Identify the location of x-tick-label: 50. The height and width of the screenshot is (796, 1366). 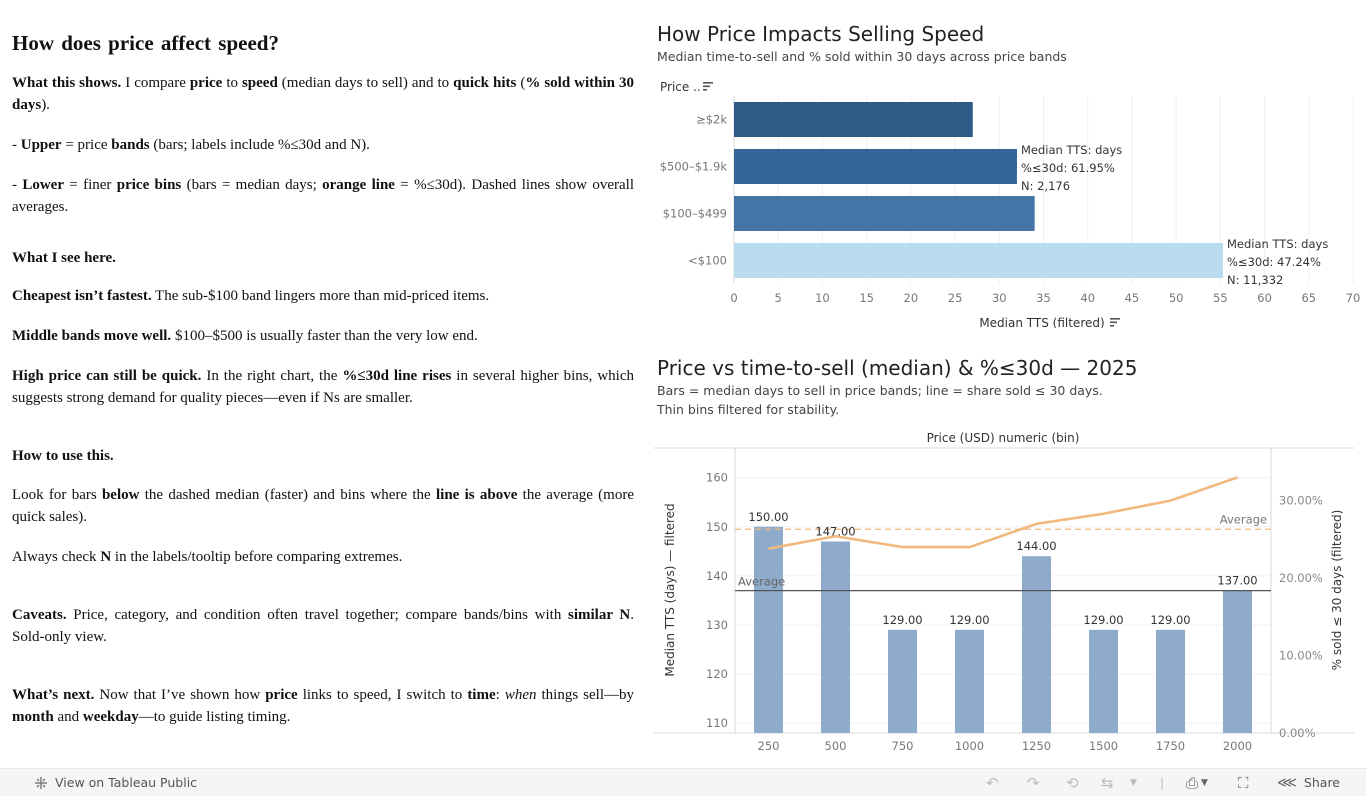
(1176, 298).